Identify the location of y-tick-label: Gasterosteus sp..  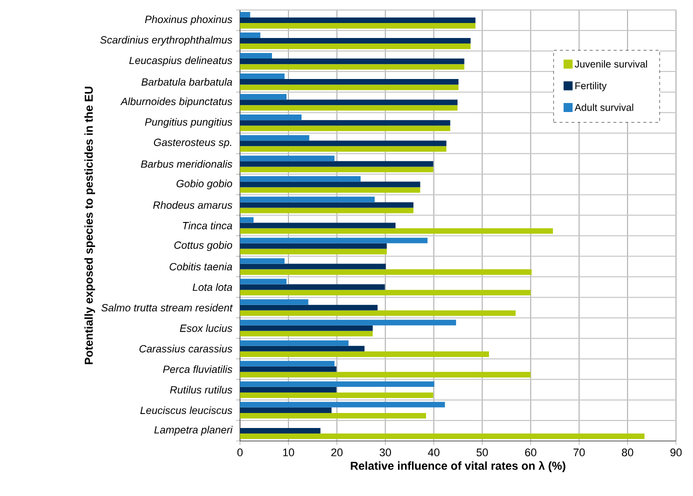
(193, 143).